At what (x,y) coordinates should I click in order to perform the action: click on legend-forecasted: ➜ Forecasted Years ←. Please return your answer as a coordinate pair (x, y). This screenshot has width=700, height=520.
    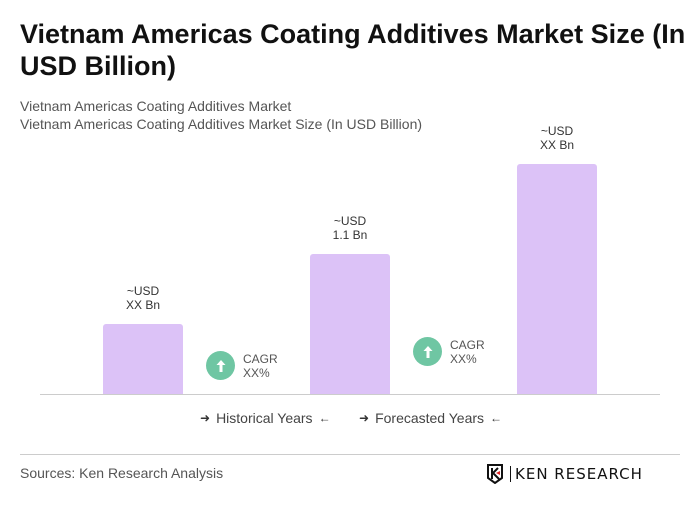
    Looking at the image, I should click on (430, 418).